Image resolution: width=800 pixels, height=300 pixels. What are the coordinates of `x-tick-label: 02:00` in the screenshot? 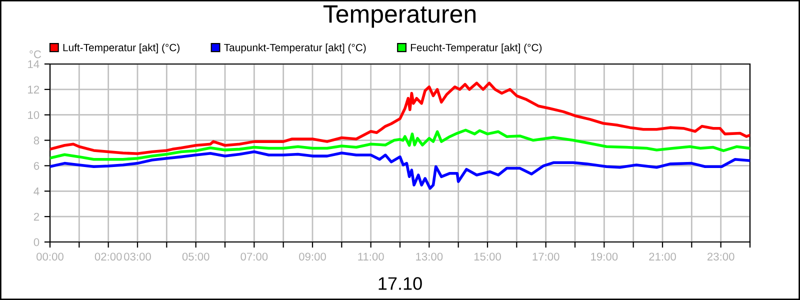 It's located at (108, 256).